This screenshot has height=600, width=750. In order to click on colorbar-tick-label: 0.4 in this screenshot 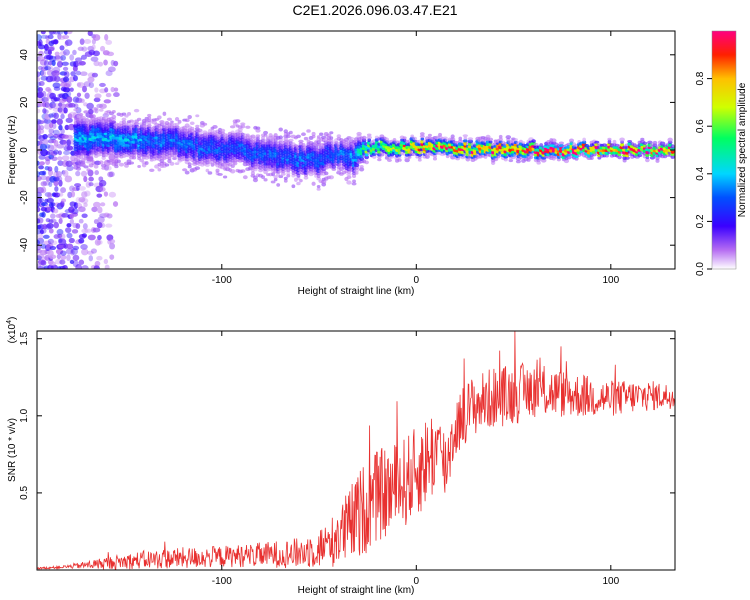, I will do `click(700, 173)`.